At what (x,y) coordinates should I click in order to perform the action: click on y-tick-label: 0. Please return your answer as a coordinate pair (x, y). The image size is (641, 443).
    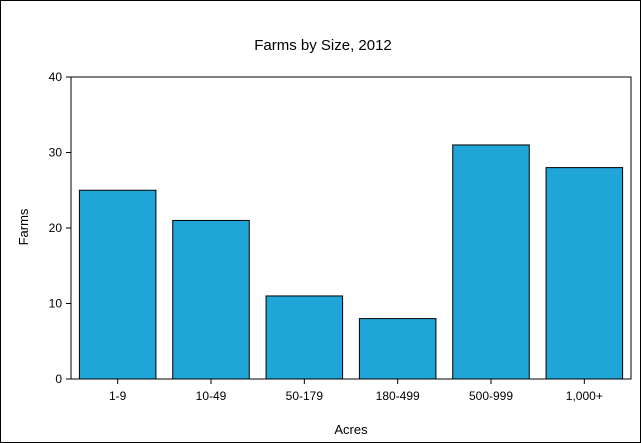
    Looking at the image, I should click on (58, 379).